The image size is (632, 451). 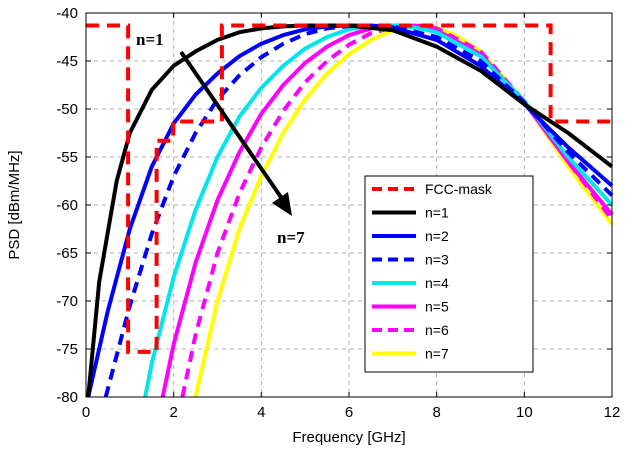 What do you see at coordinates (173, 412) in the screenshot?
I see `x-tick-label: 2` at bounding box center [173, 412].